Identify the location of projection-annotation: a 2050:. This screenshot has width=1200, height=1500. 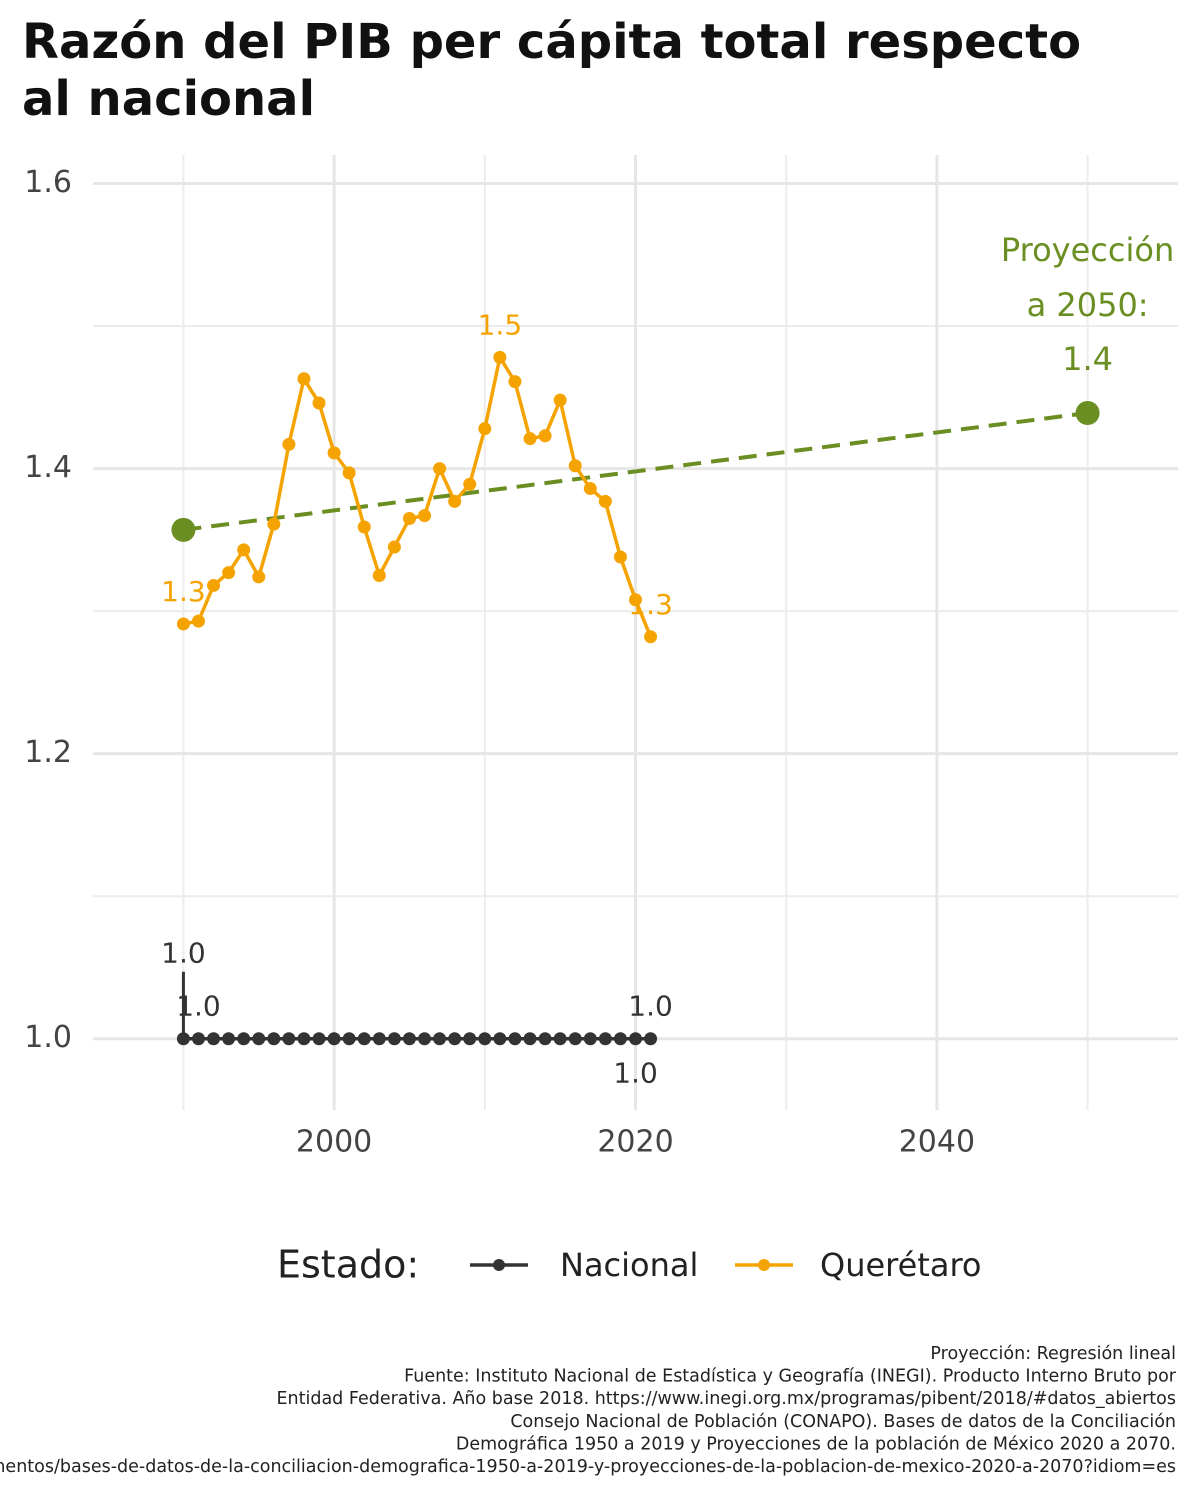
(1088, 305).